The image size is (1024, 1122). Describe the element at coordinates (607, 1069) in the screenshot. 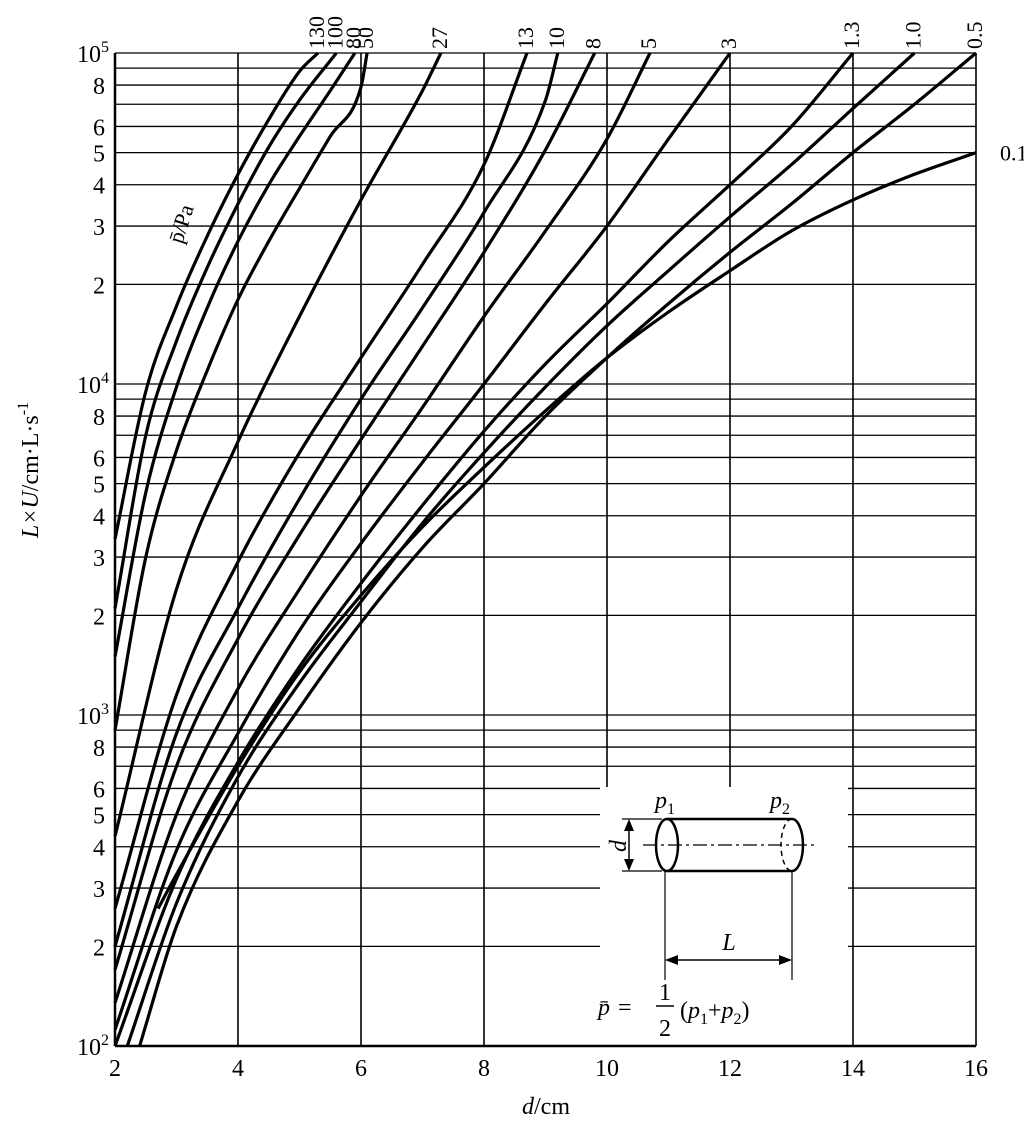

I see `x-tick-label: 10` at that location.